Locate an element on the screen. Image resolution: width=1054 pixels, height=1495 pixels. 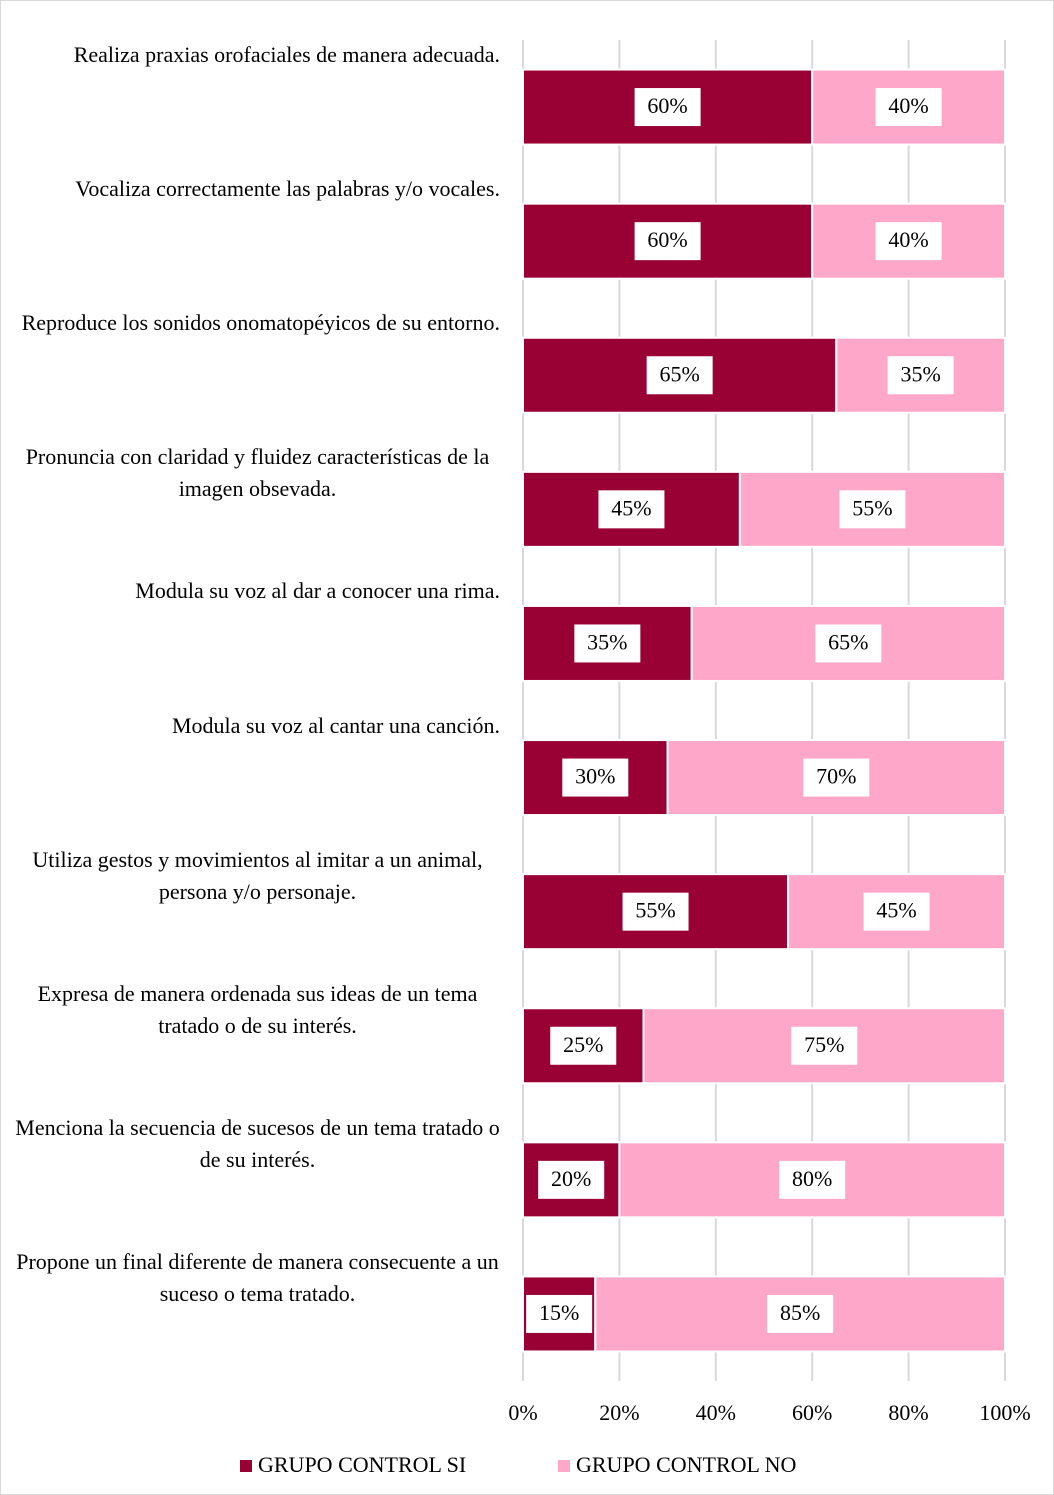
data-label: 80% is located at coordinates (812, 1178).